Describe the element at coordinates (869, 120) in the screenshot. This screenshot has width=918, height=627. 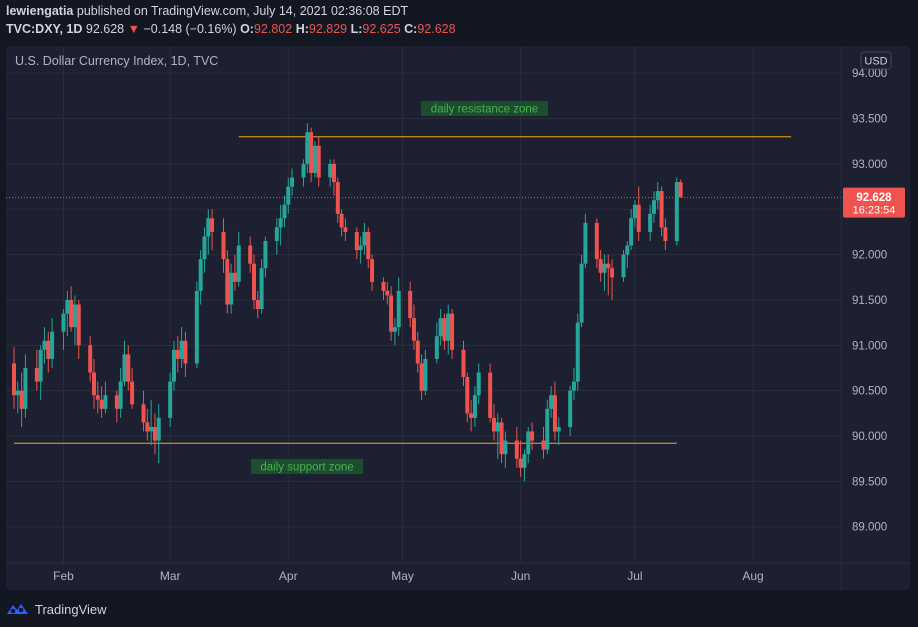
I see `y-tick-label: 93.500` at that location.